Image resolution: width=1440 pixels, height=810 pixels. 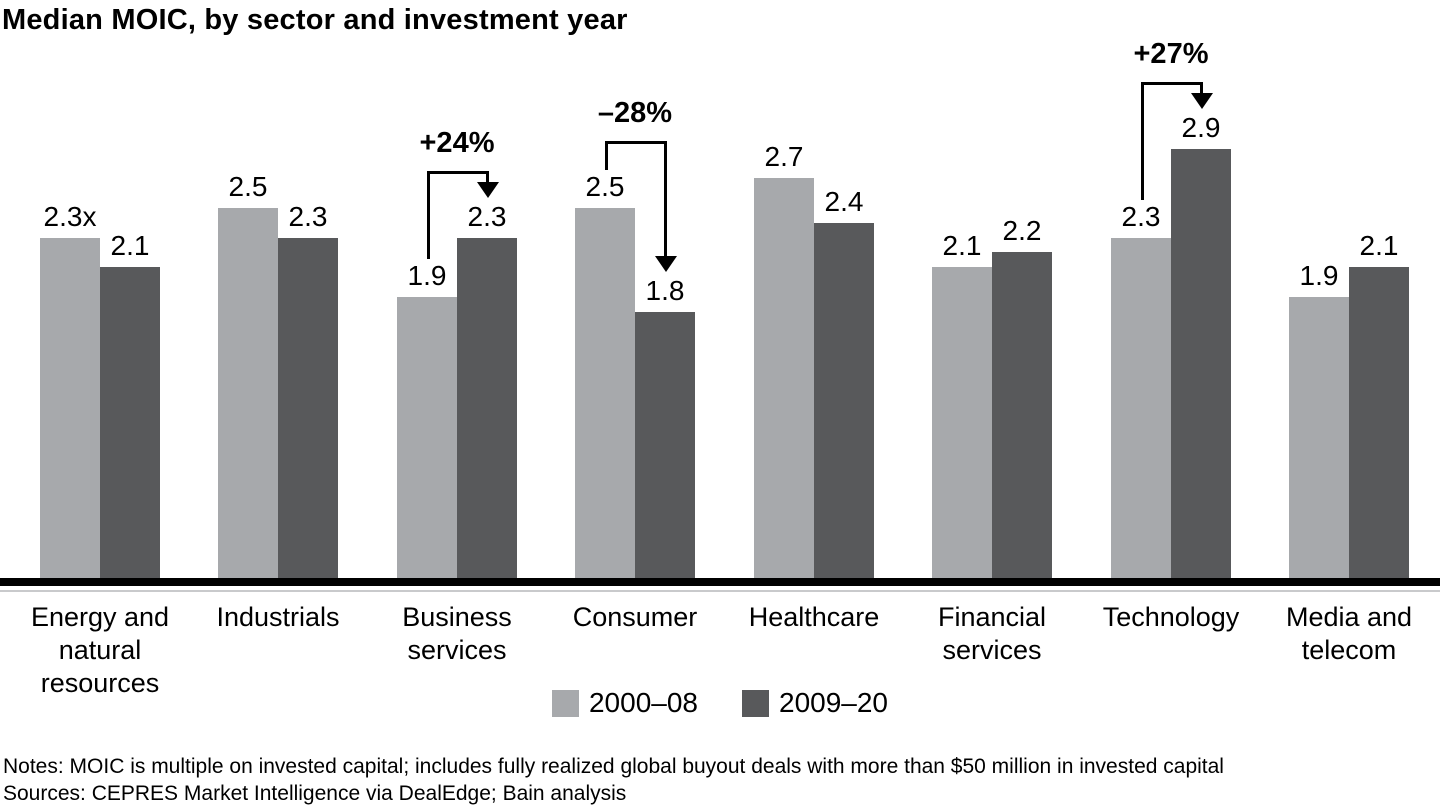 What do you see at coordinates (1171, 617) in the screenshot?
I see `category-label-technology: Technology` at bounding box center [1171, 617].